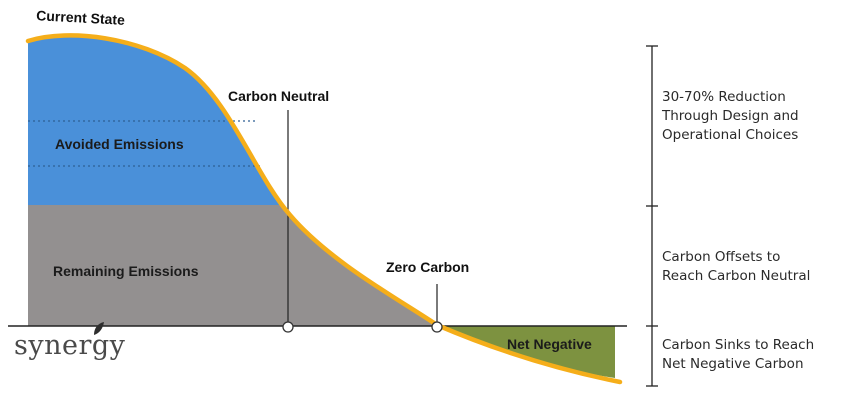  I want to click on leaf-icon, so click(99, 328).